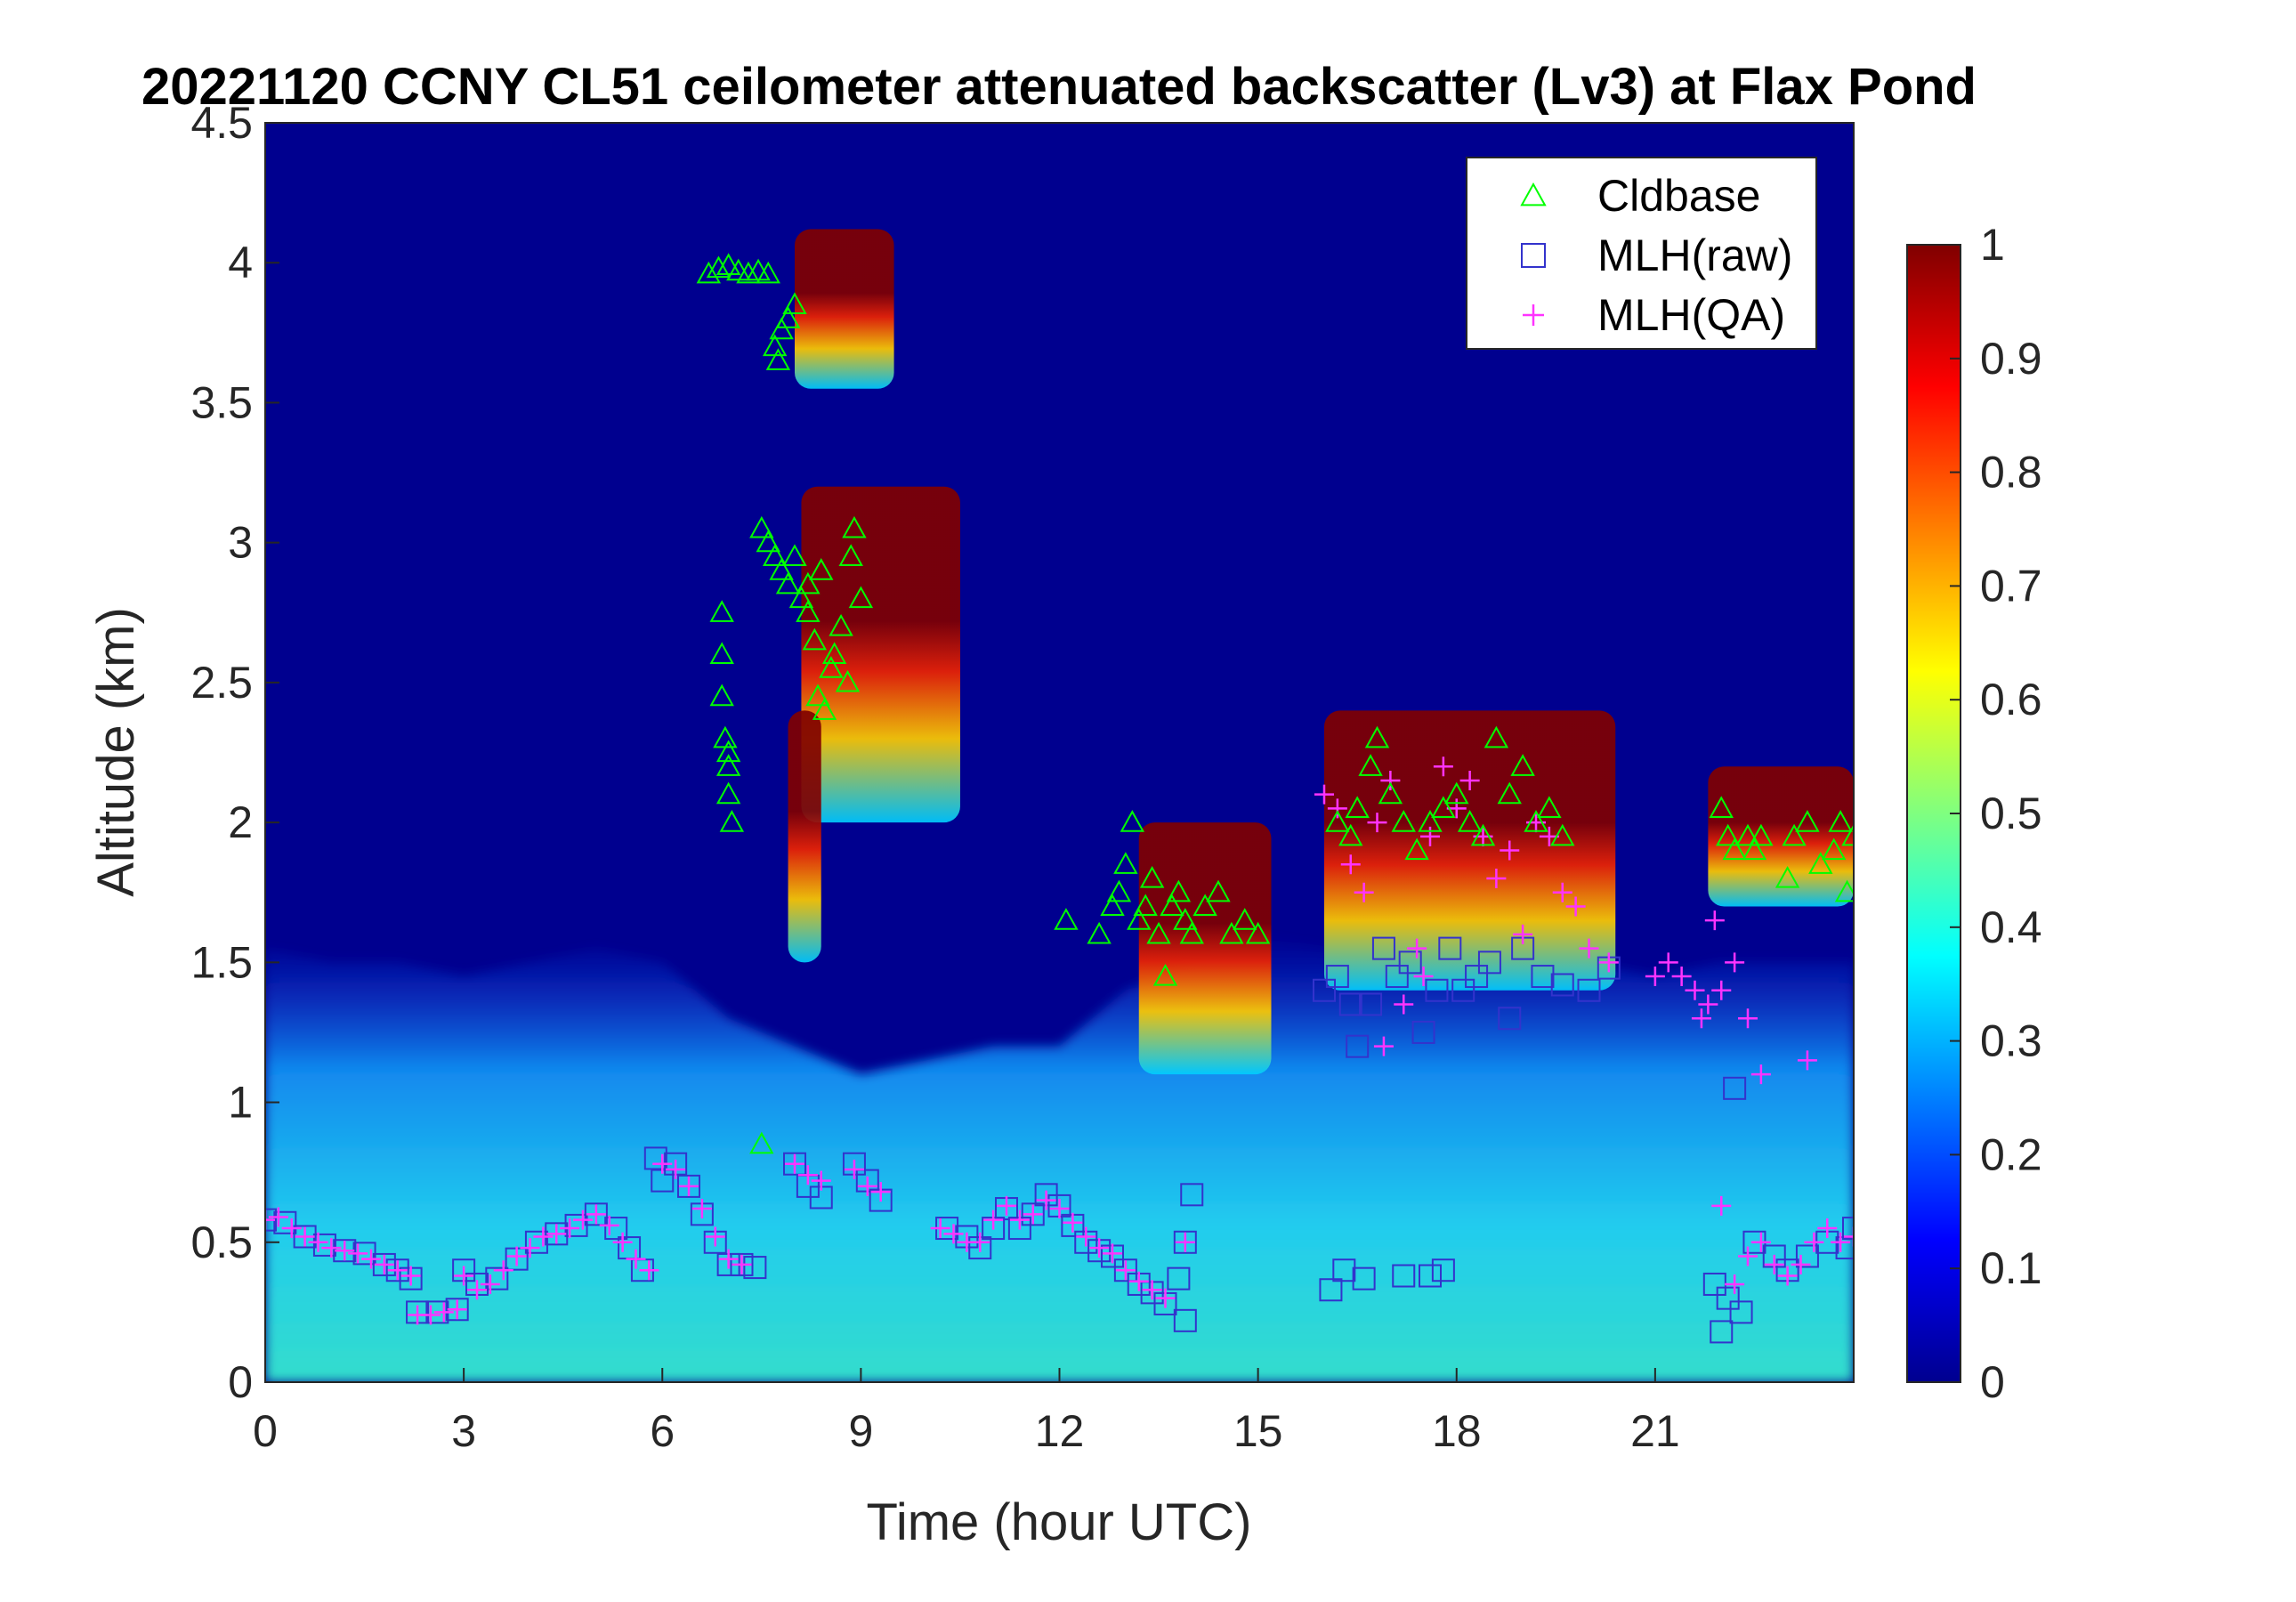  I want to click on y-tick-label: 4.5, so click(221, 123).